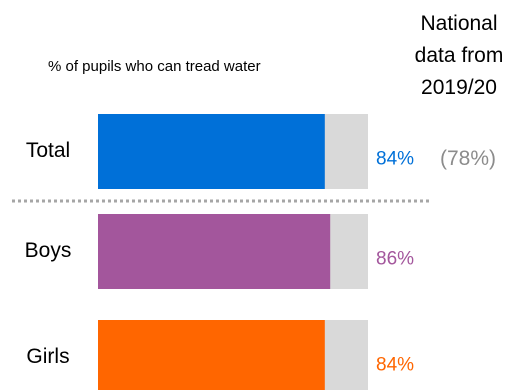 The width and height of the screenshot is (517, 390). I want to click on value-label-boys: 86%, so click(395, 259).